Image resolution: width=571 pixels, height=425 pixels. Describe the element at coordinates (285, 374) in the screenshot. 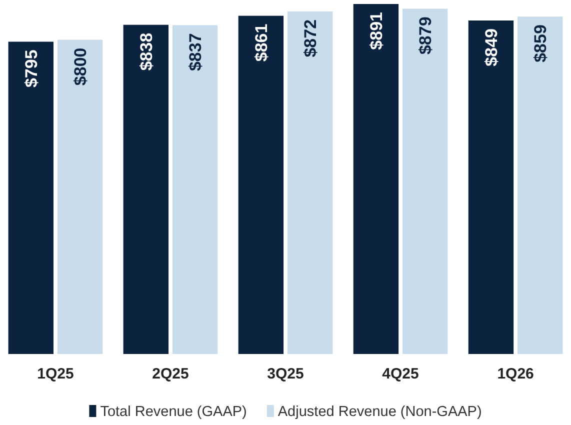

I see `x-tick-label: 3Q25` at that location.